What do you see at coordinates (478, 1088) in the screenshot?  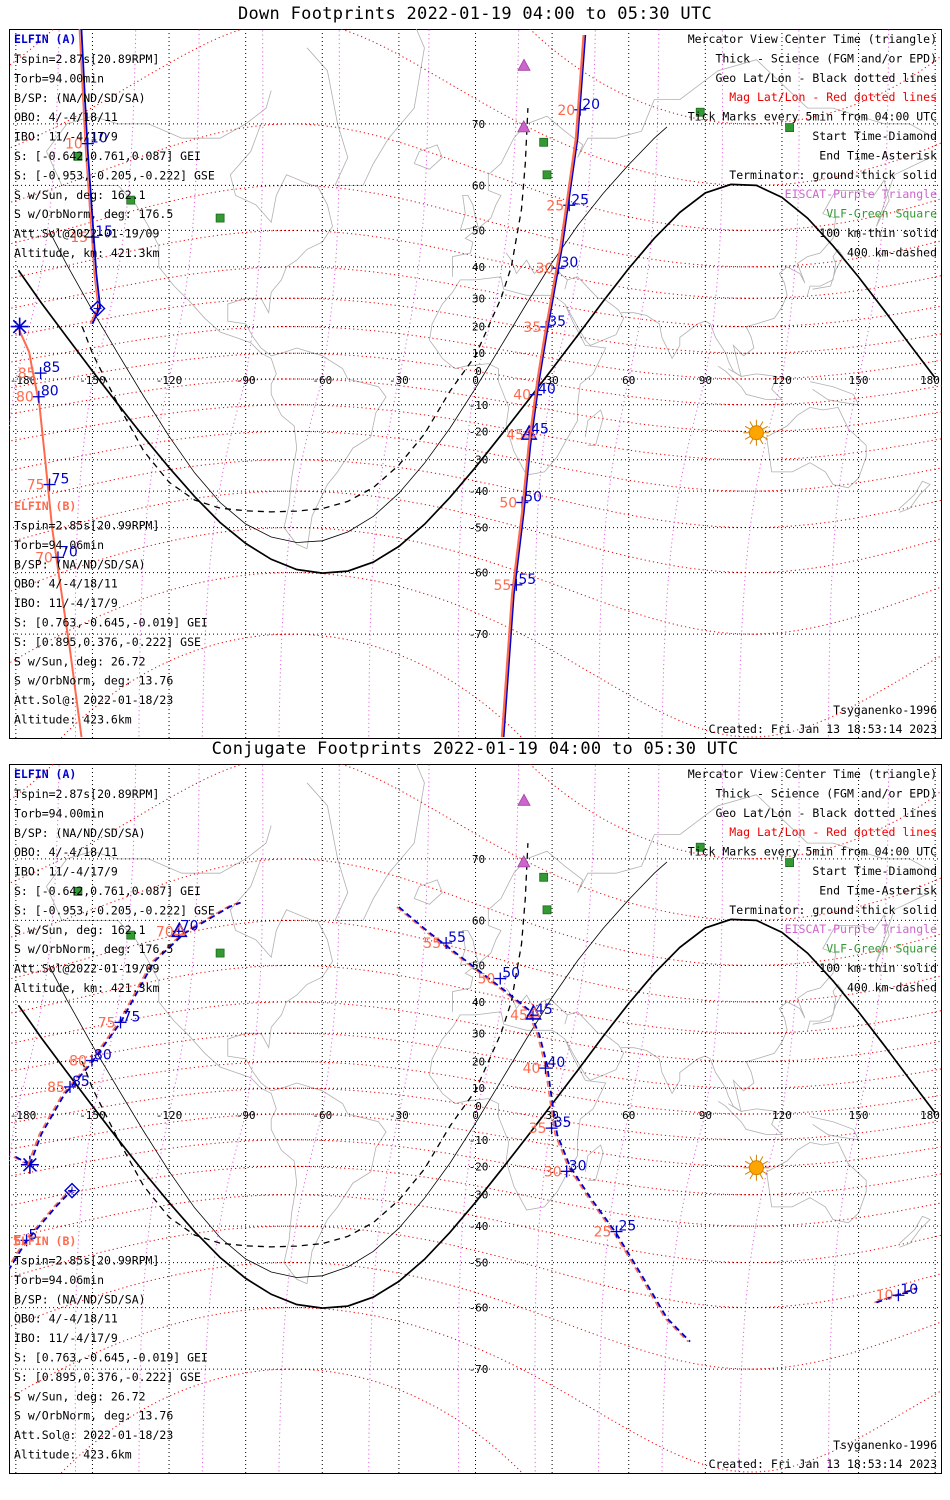 I see `y-tick-label: 10` at bounding box center [478, 1088].